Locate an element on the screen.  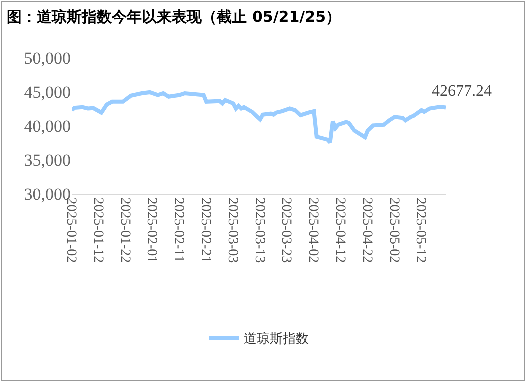
y-tick-label: 35,000 is located at coordinates (47, 160).